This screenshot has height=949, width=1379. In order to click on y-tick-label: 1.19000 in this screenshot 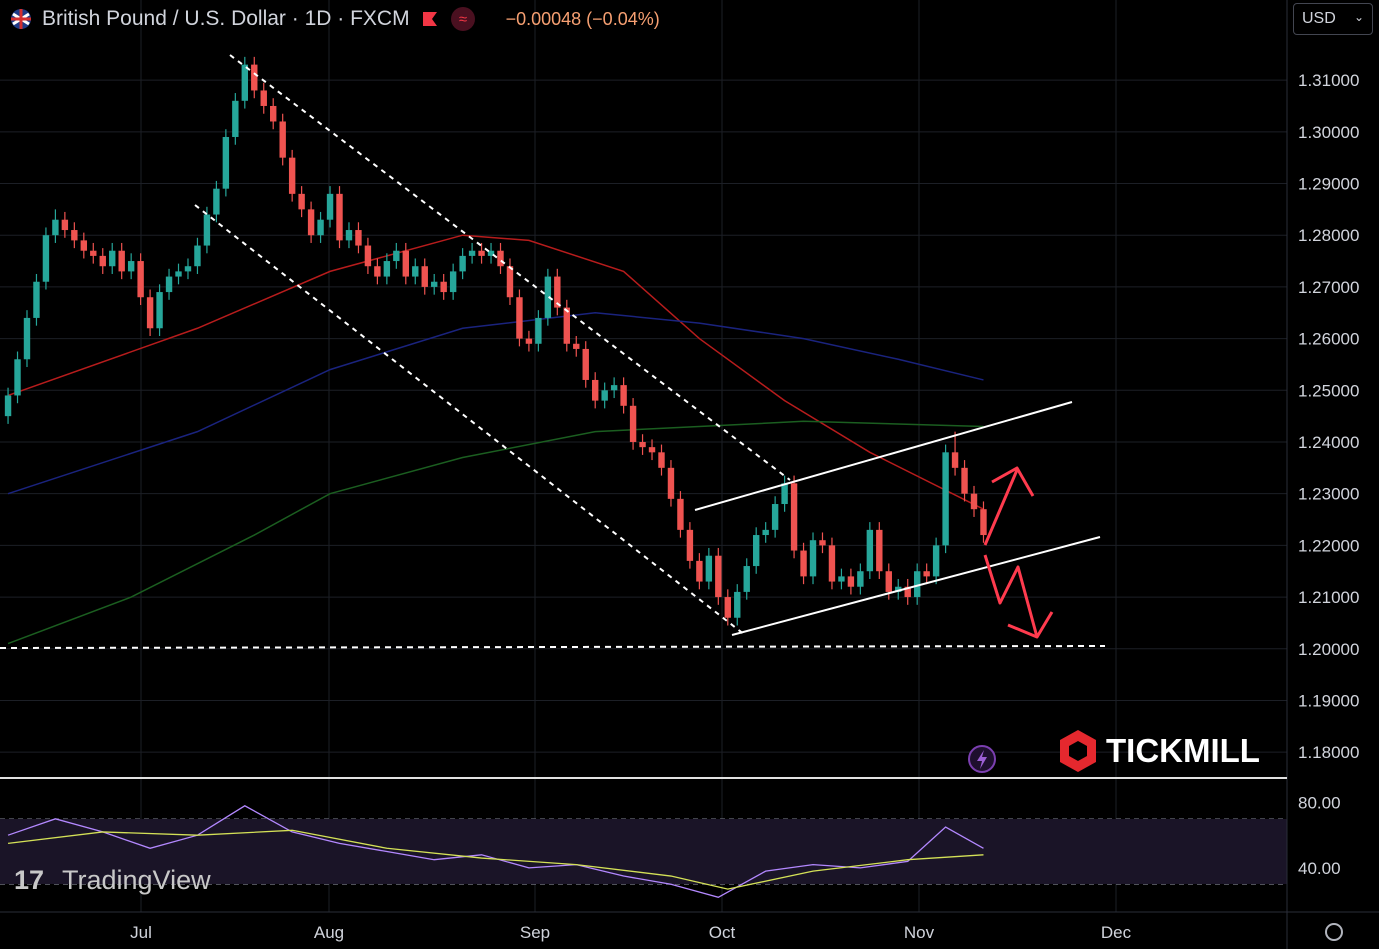, I will do `click(1328, 700)`.